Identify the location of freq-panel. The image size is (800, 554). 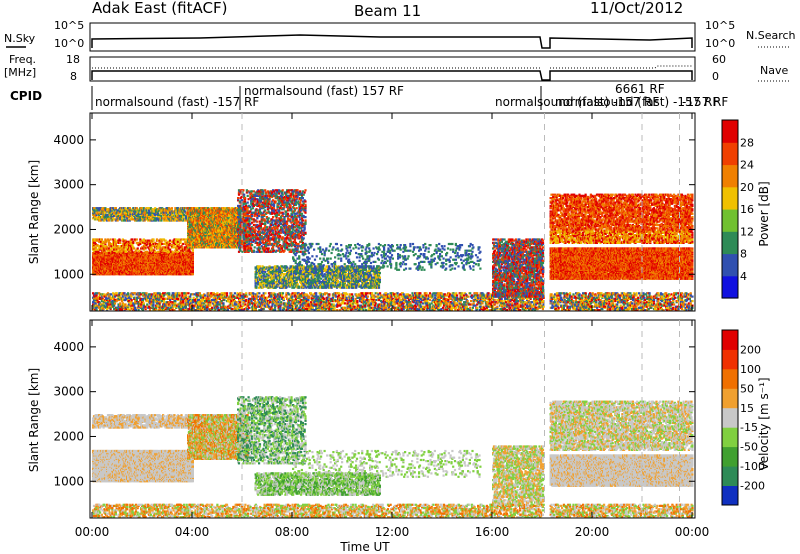
(392, 69).